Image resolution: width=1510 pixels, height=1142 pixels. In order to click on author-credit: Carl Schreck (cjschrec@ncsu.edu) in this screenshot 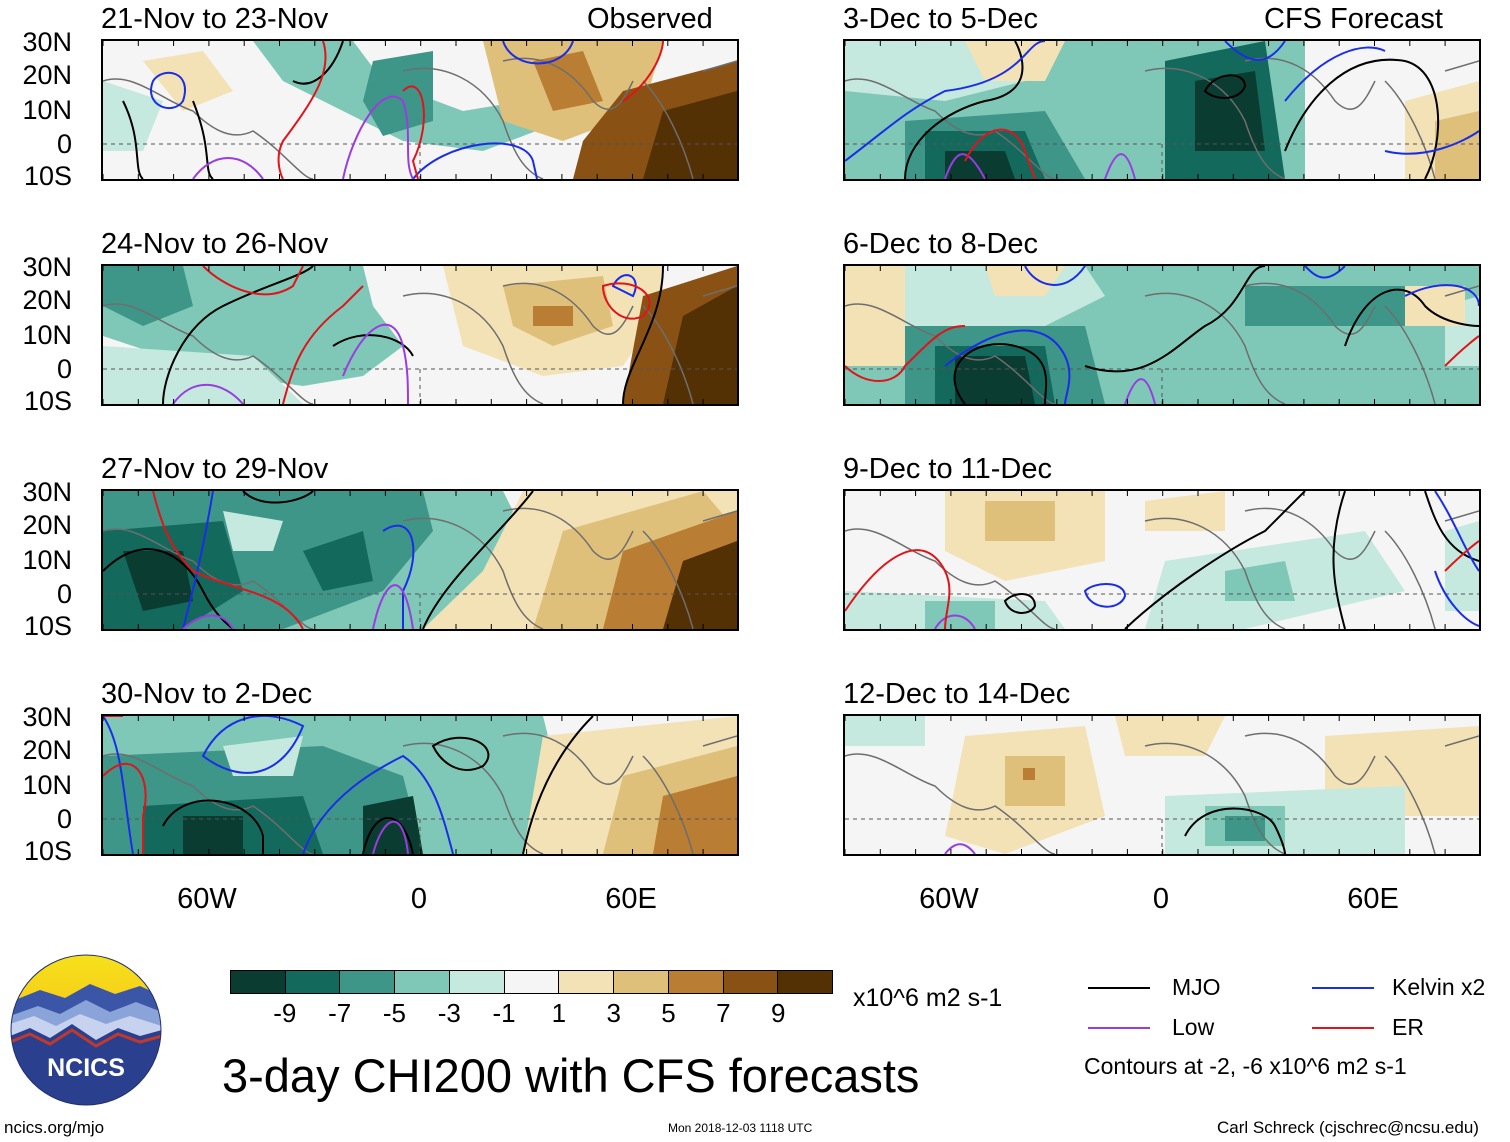, I will do `click(1348, 1127)`.